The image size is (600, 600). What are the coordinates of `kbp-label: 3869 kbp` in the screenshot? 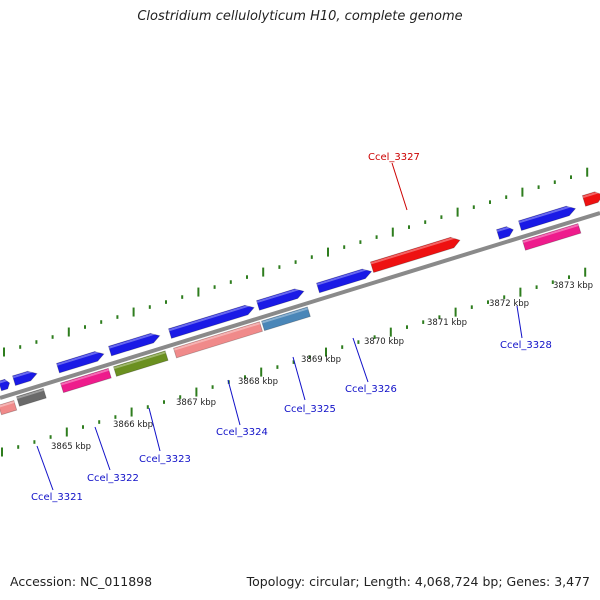 It's located at (321, 360).